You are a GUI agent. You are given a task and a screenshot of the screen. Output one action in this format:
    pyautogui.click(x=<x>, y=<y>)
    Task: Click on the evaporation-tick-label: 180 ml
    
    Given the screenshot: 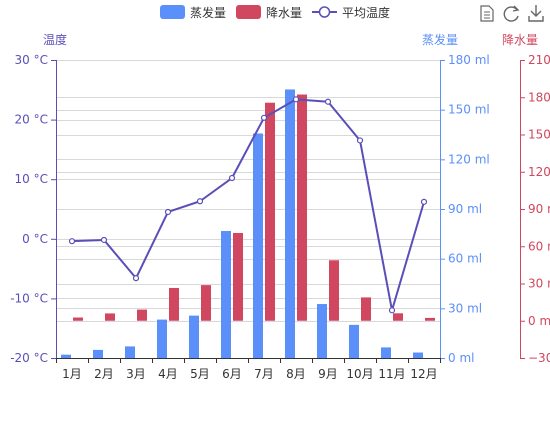 What is the action you would take?
    pyautogui.click(x=469, y=60)
    